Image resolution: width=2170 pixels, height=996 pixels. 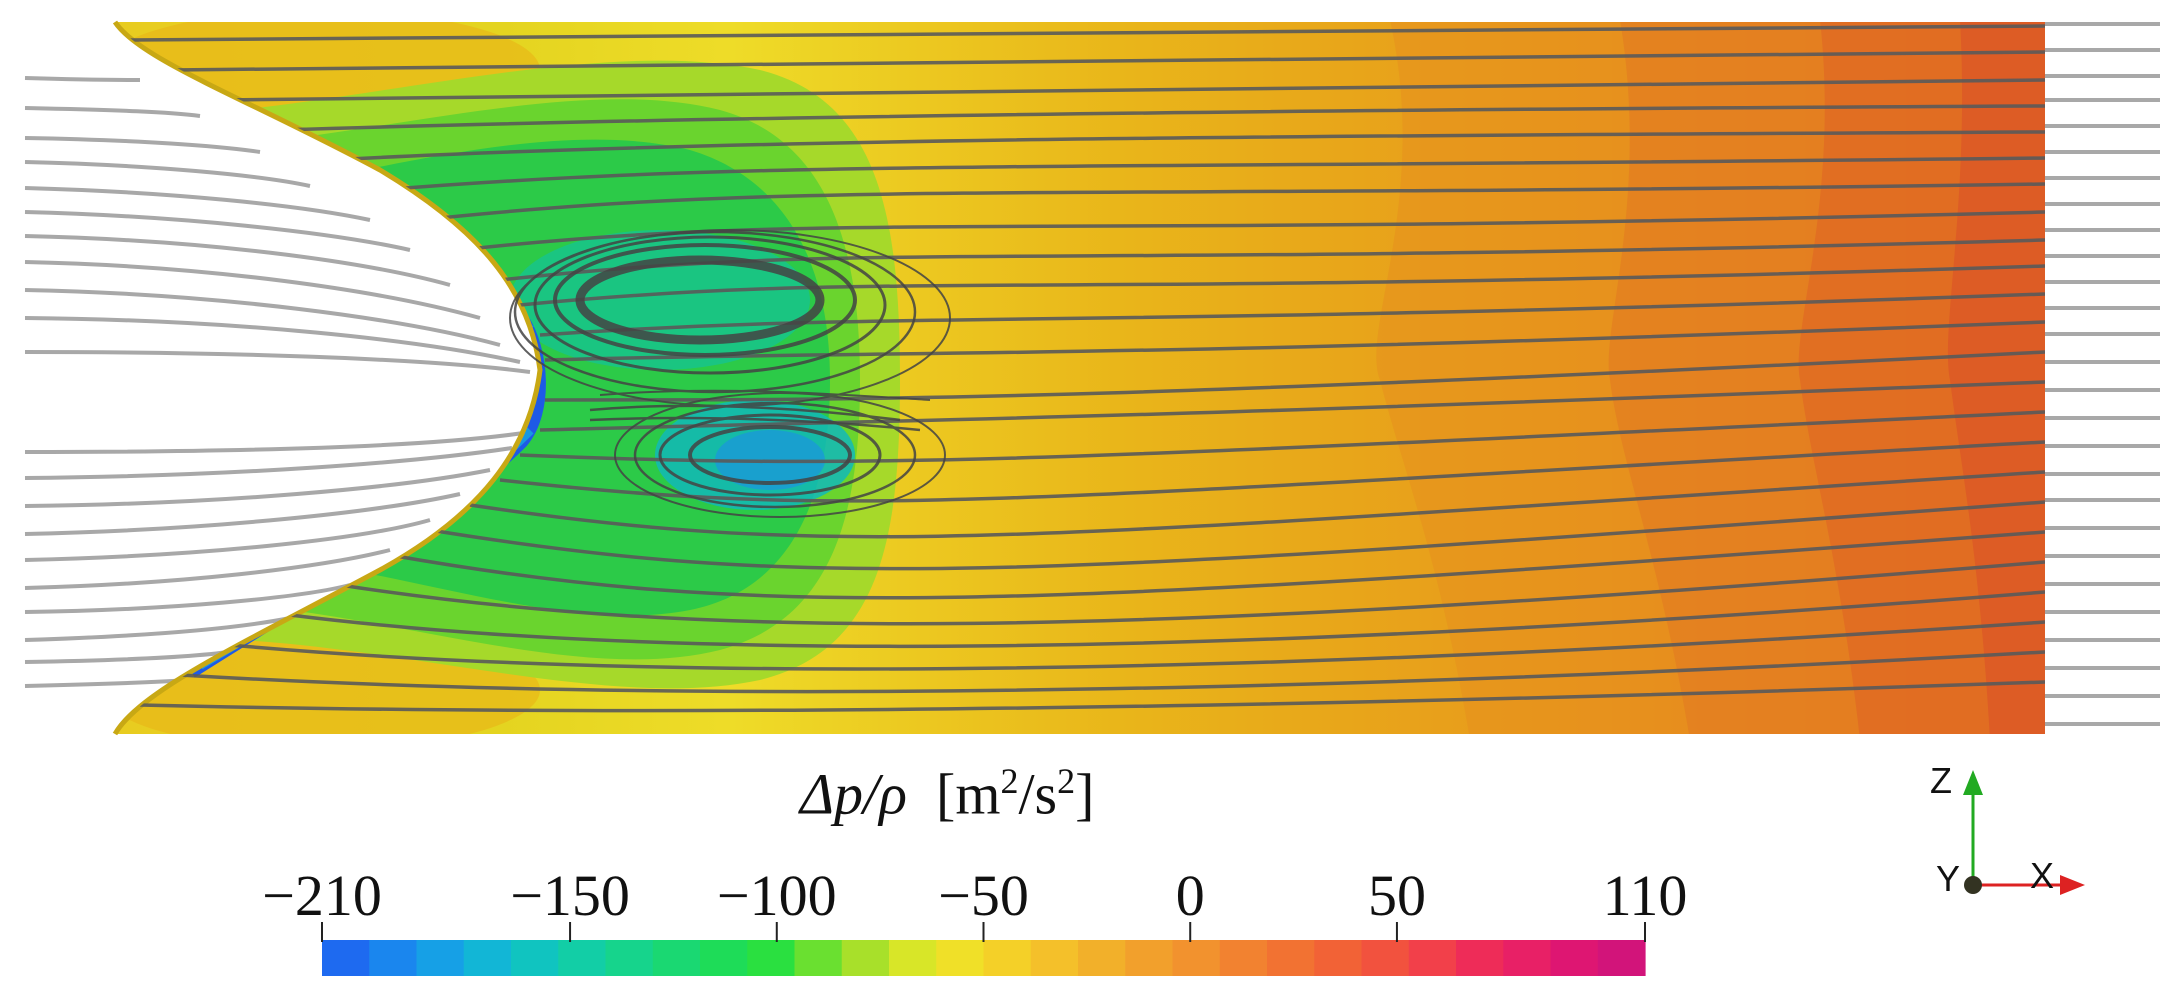 What do you see at coordinates (968, 794) in the screenshot?
I see `colorbar-title-unit-prefix: [m` at bounding box center [968, 794].